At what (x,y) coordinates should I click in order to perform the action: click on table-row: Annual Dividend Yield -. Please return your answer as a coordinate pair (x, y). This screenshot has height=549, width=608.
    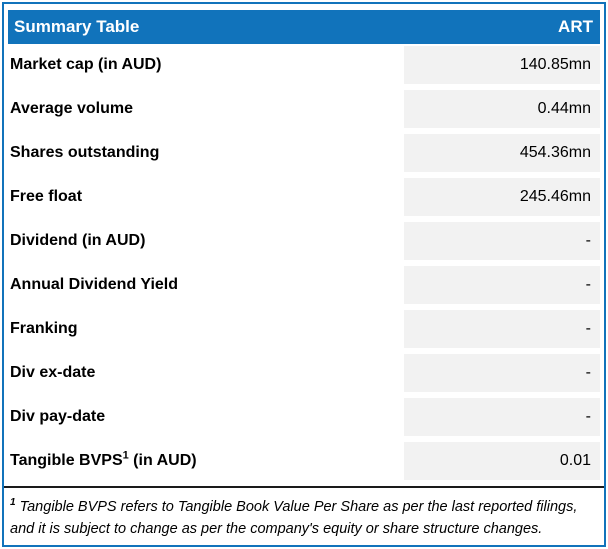
    Looking at the image, I should click on (304, 285).